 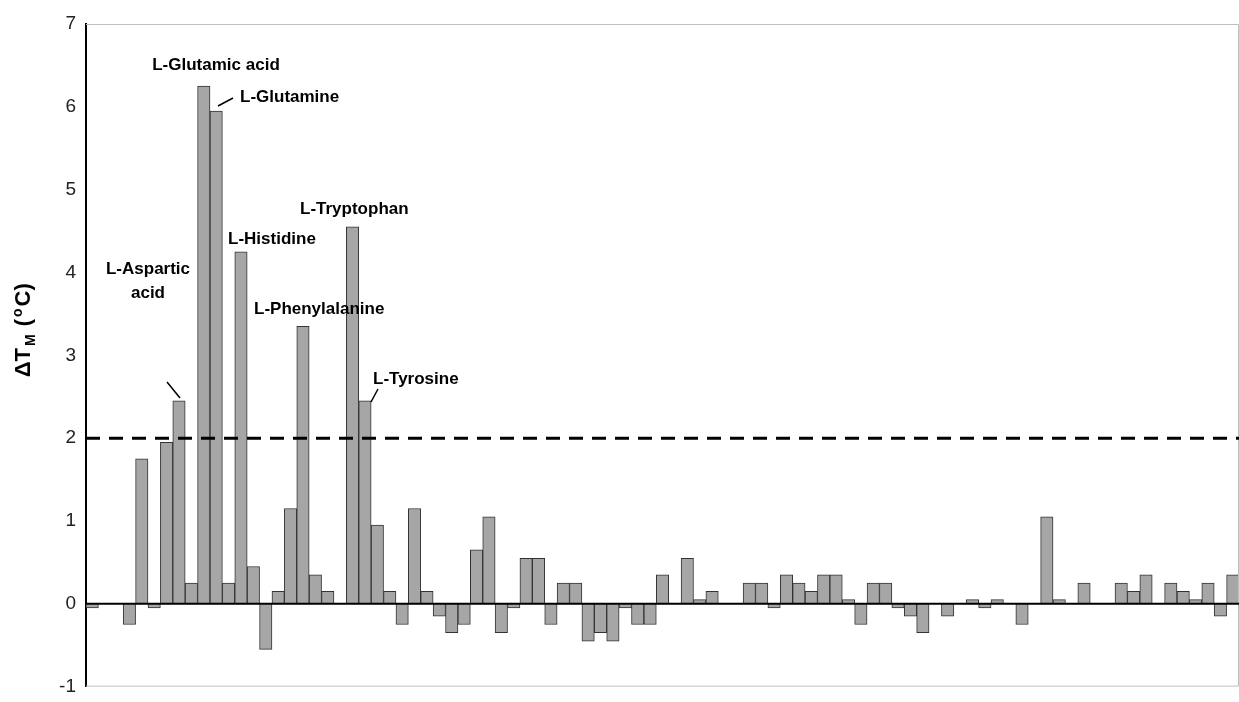 What do you see at coordinates (290, 96) in the screenshot?
I see `annotation: L-Glutamine` at bounding box center [290, 96].